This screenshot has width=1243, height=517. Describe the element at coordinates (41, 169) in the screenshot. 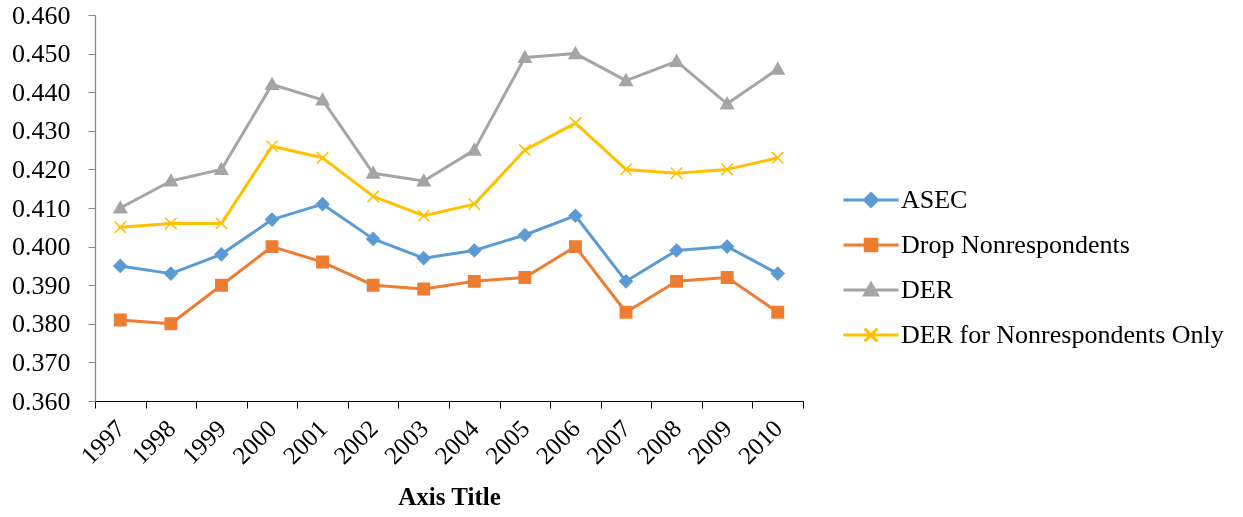

I see `y-tick-label: 0.420` at that location.